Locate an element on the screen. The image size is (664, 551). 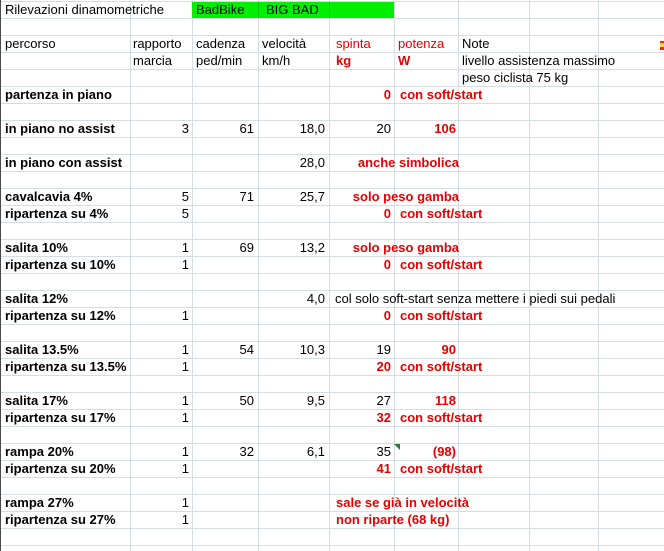
cell-cadenza: 32 is located at coordinates (246, 451).